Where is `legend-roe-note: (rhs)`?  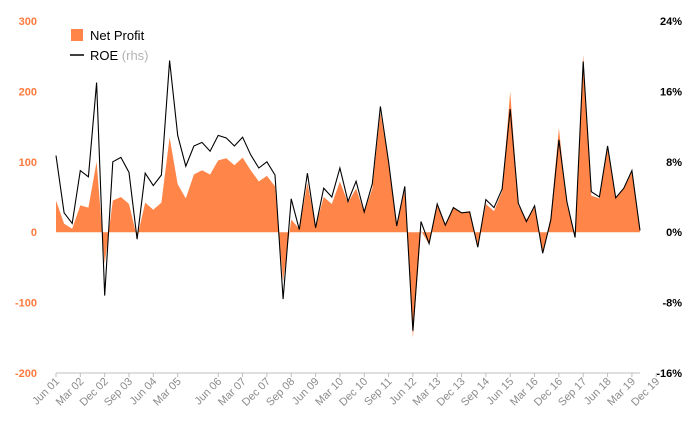 legend-roe-note: (rhs) is located at coordinates (135, 55).